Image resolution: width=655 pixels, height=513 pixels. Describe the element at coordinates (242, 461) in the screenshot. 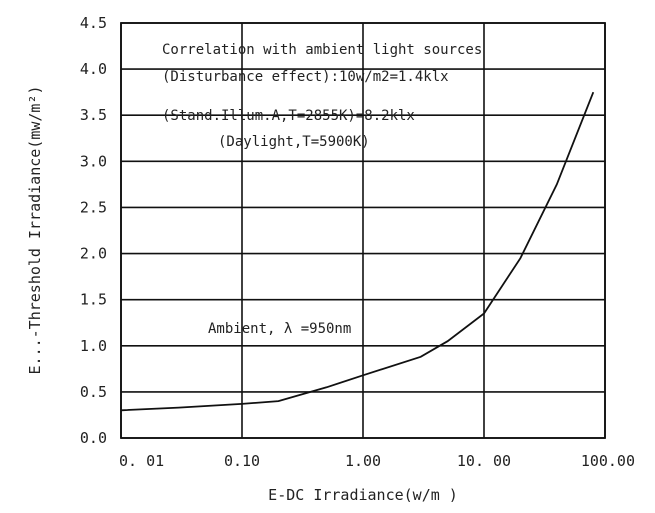

I see `x-tick-label: 0.10` at that location.